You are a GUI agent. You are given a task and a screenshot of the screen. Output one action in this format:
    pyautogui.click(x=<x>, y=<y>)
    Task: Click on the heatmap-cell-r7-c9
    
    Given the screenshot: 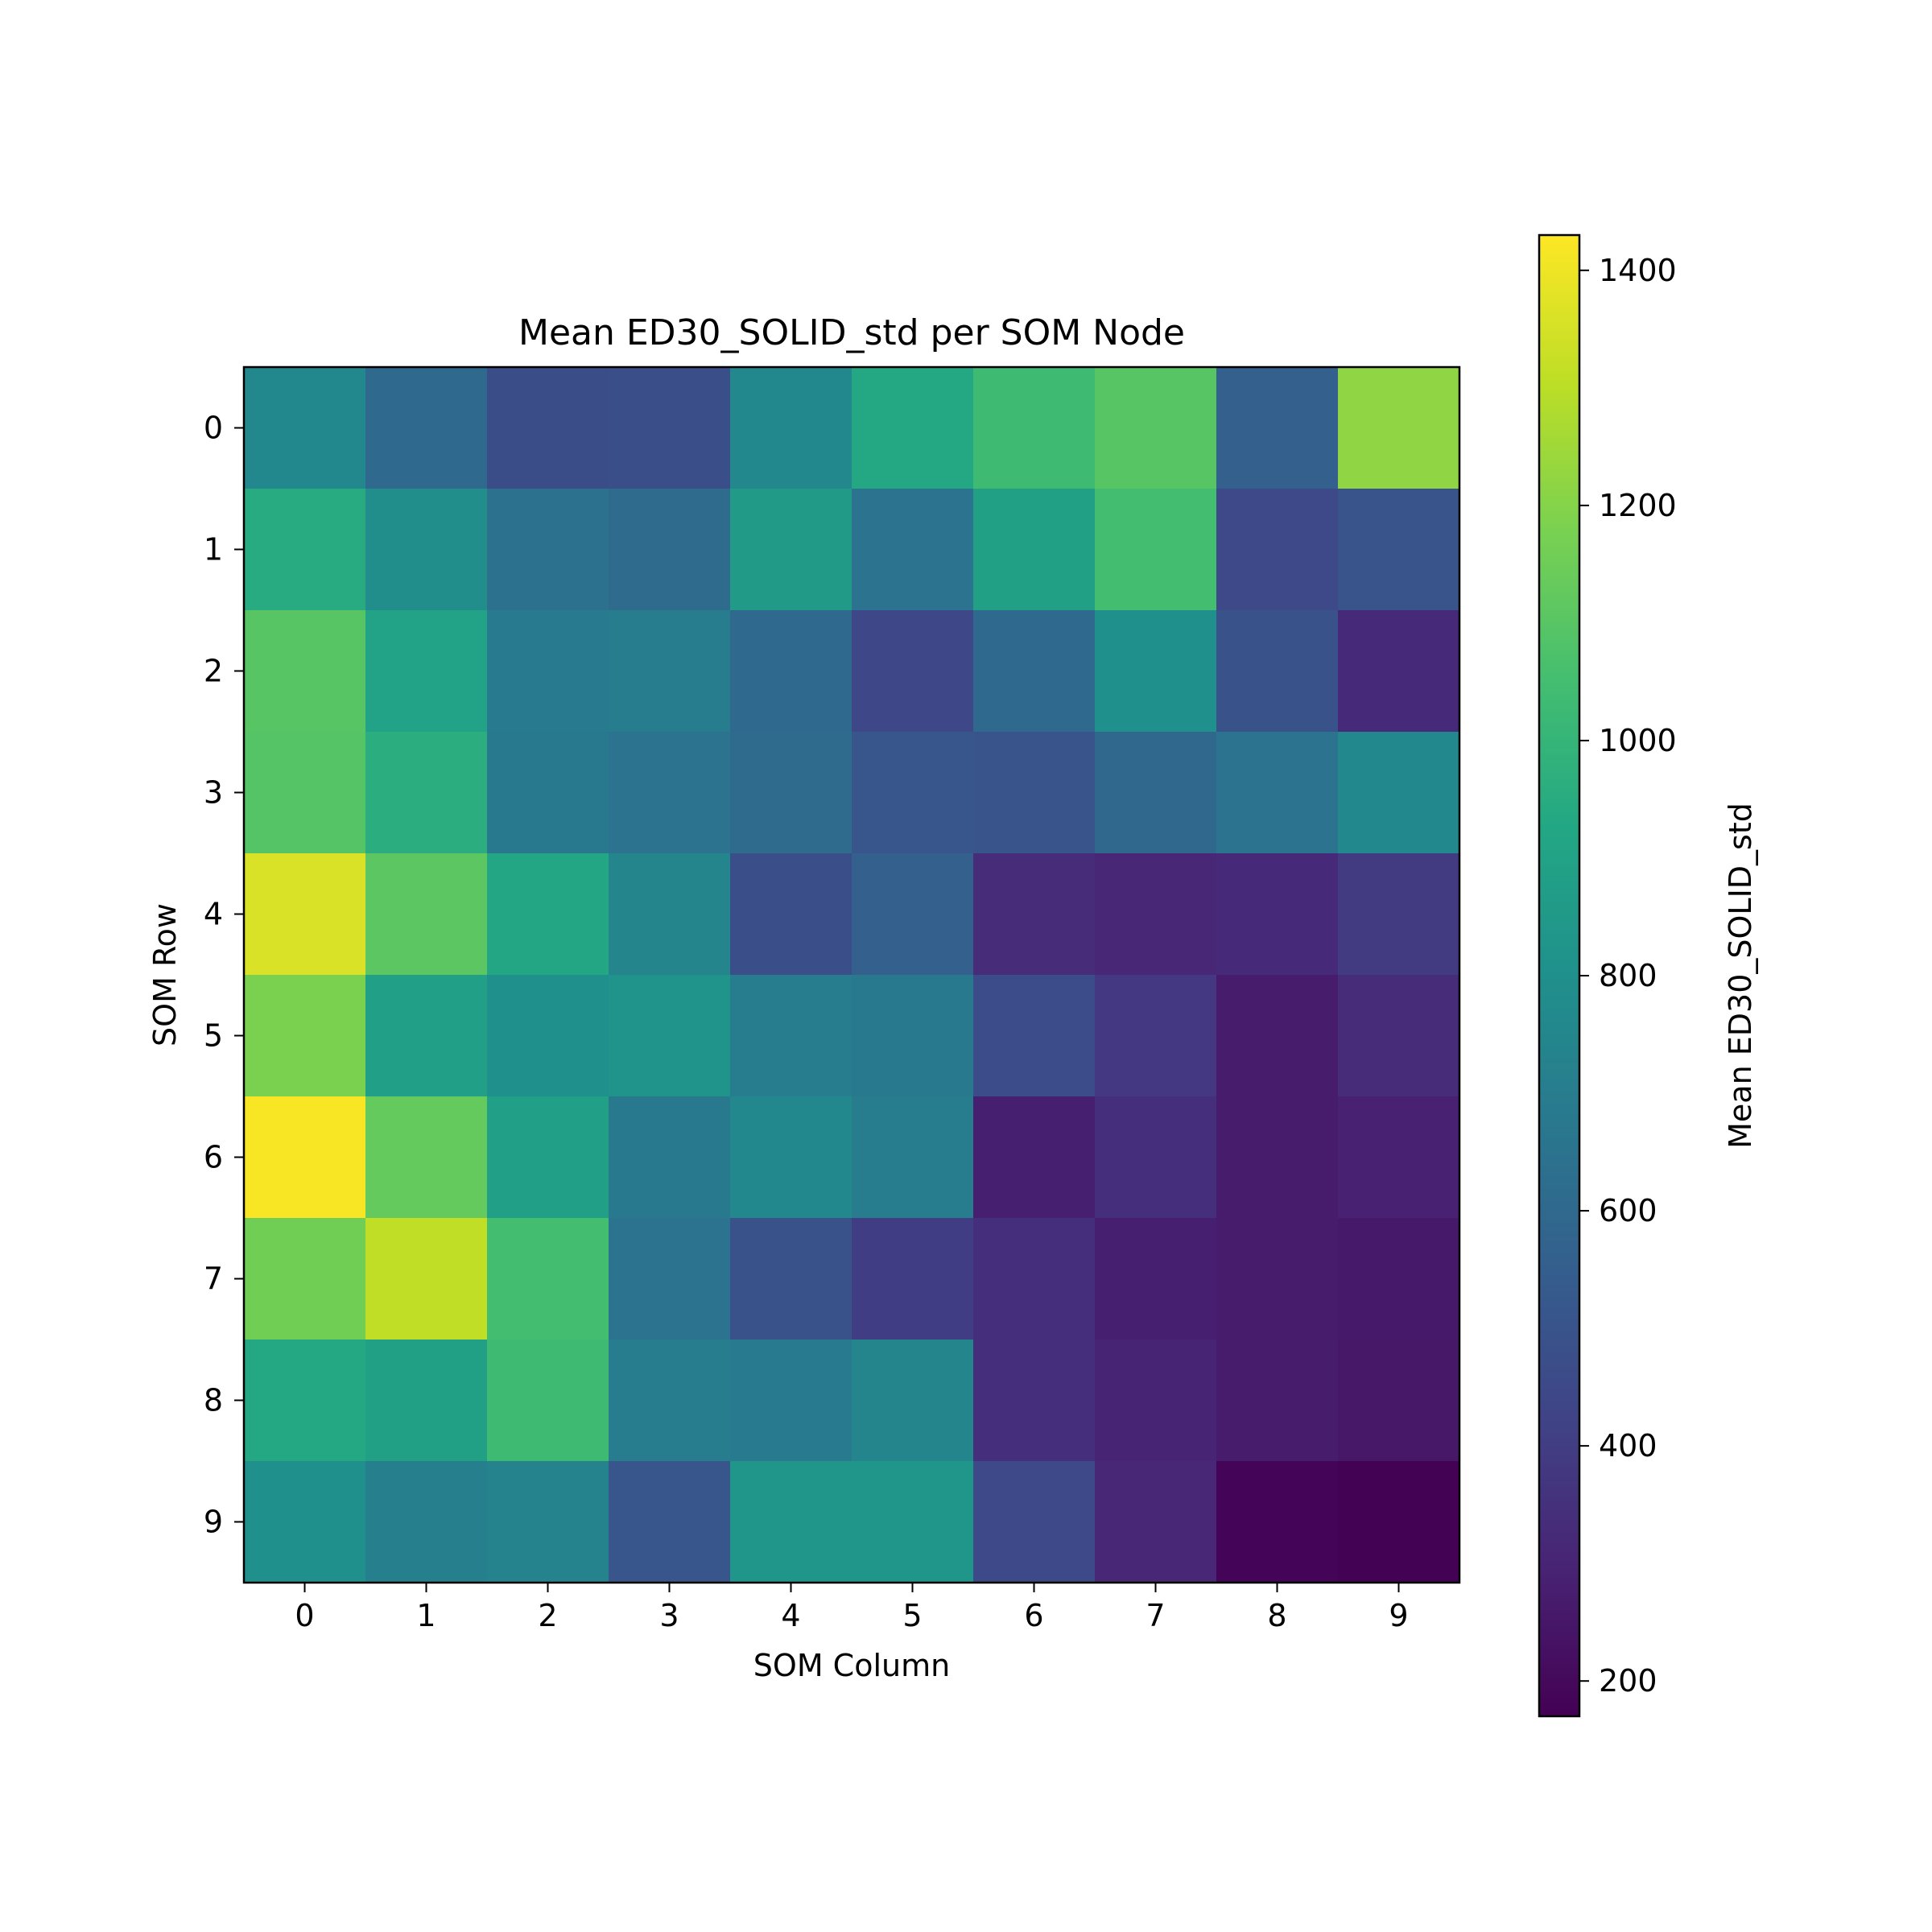 What is the action you would take?
    pyautogui.click(x=1399, y=1279)
    